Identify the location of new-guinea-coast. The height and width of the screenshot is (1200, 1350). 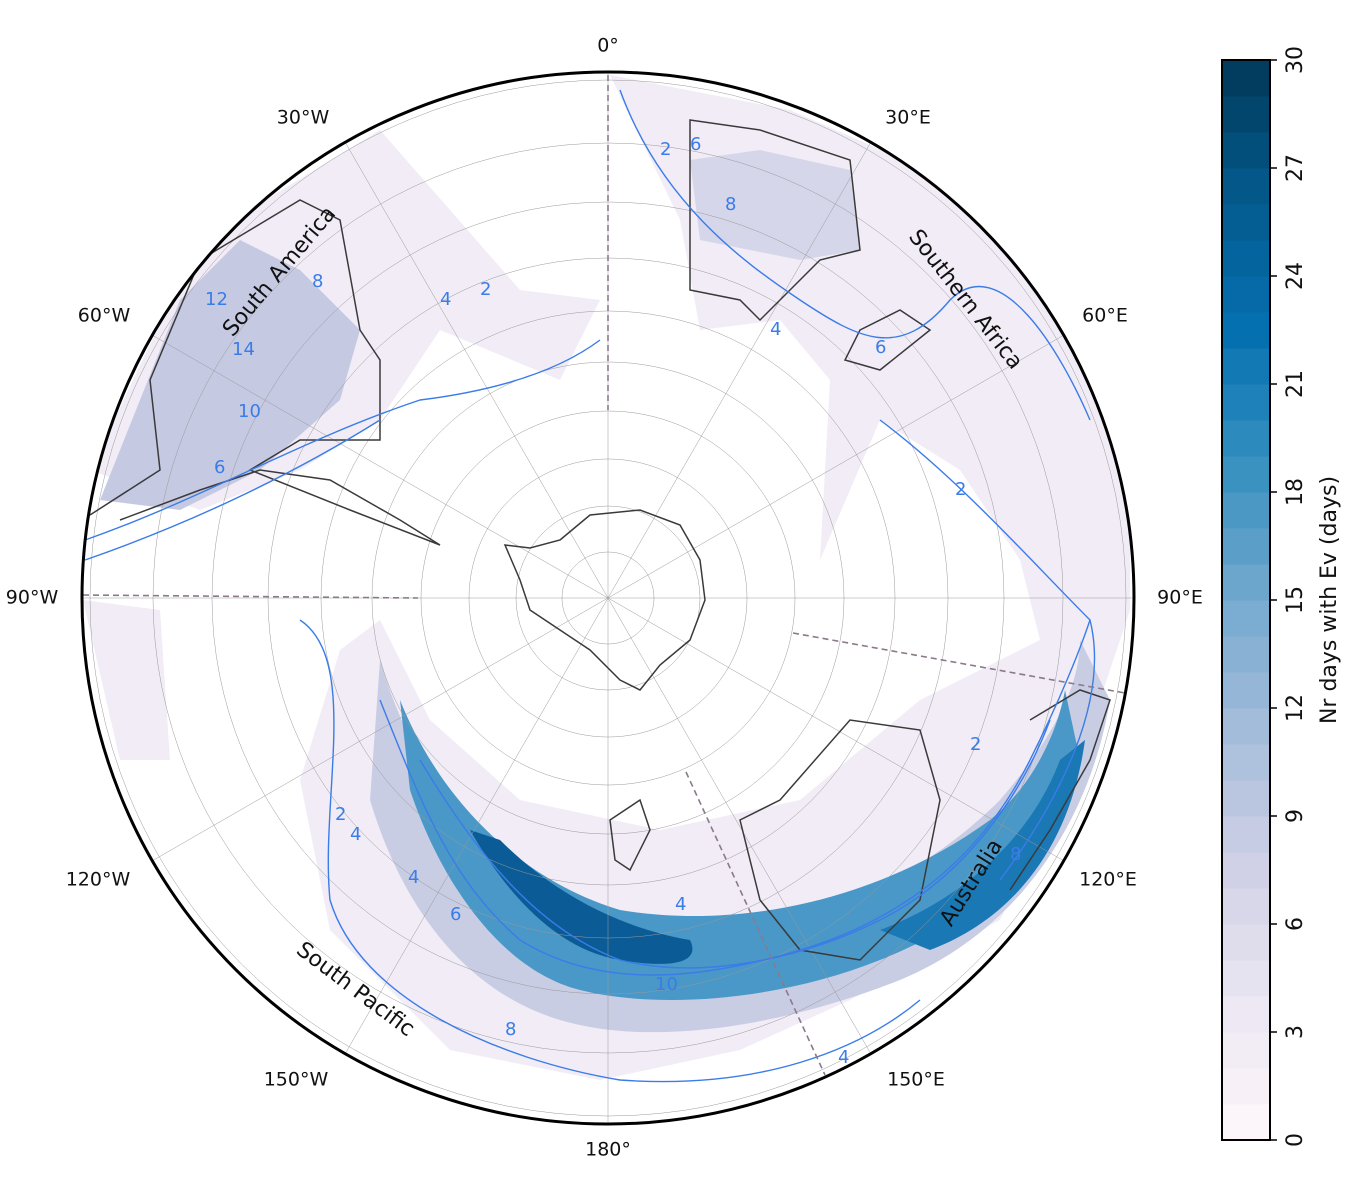
(1060, 790).